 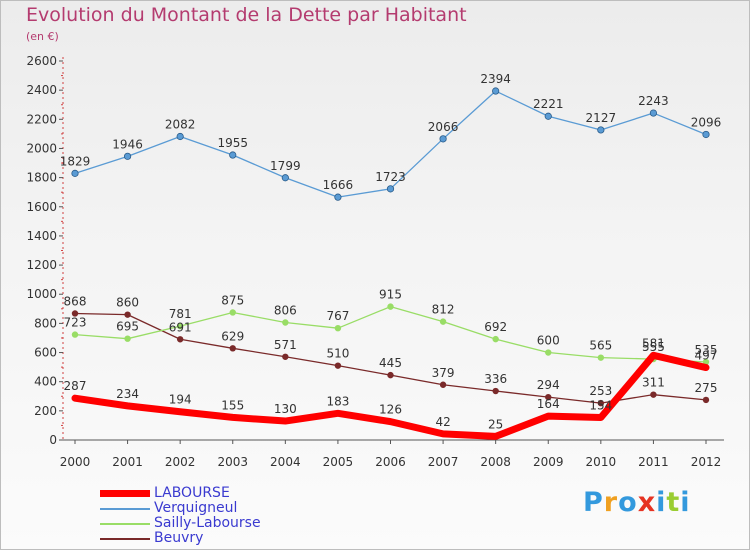 I want to click on data-label-beuvry: 691, so click(x=180, y=327).